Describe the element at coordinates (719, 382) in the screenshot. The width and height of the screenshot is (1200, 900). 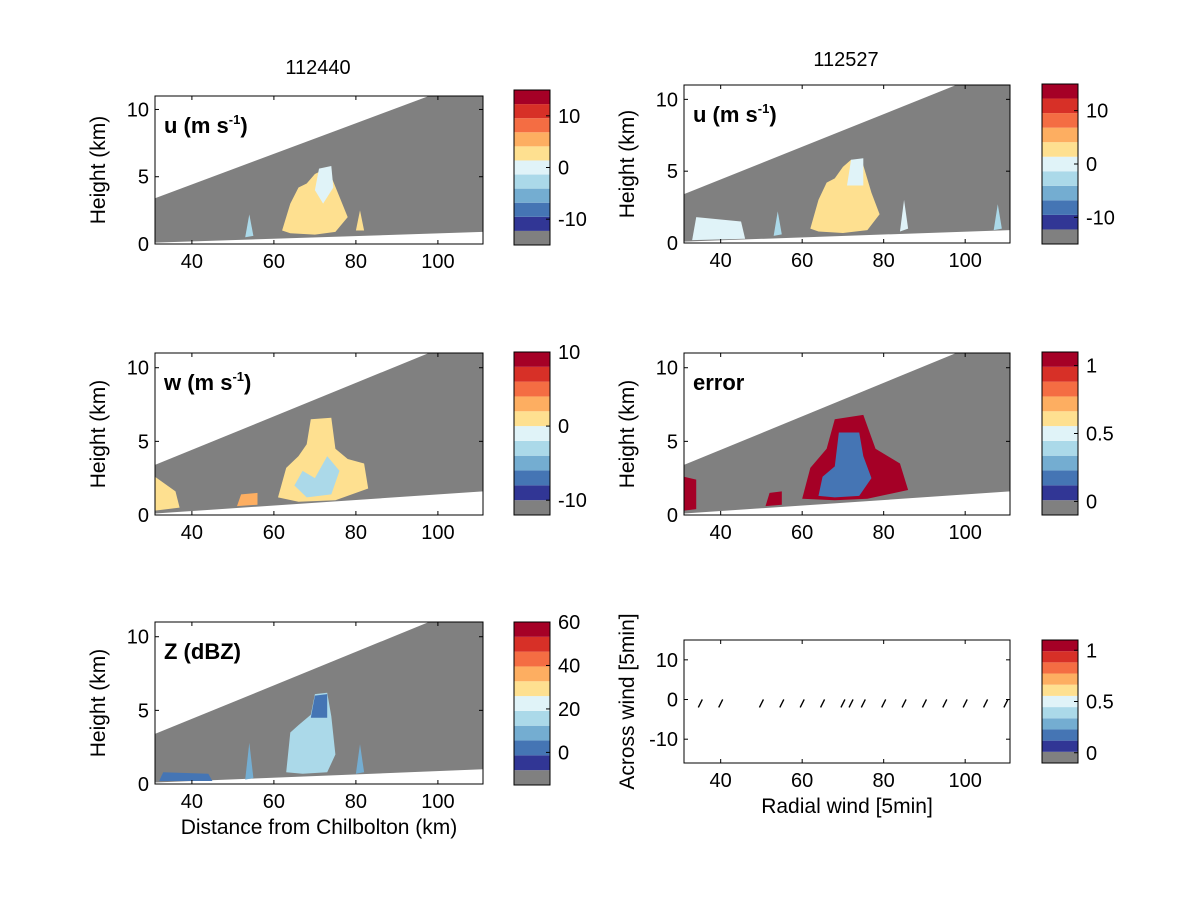
I see `variable-label: error` at that location.